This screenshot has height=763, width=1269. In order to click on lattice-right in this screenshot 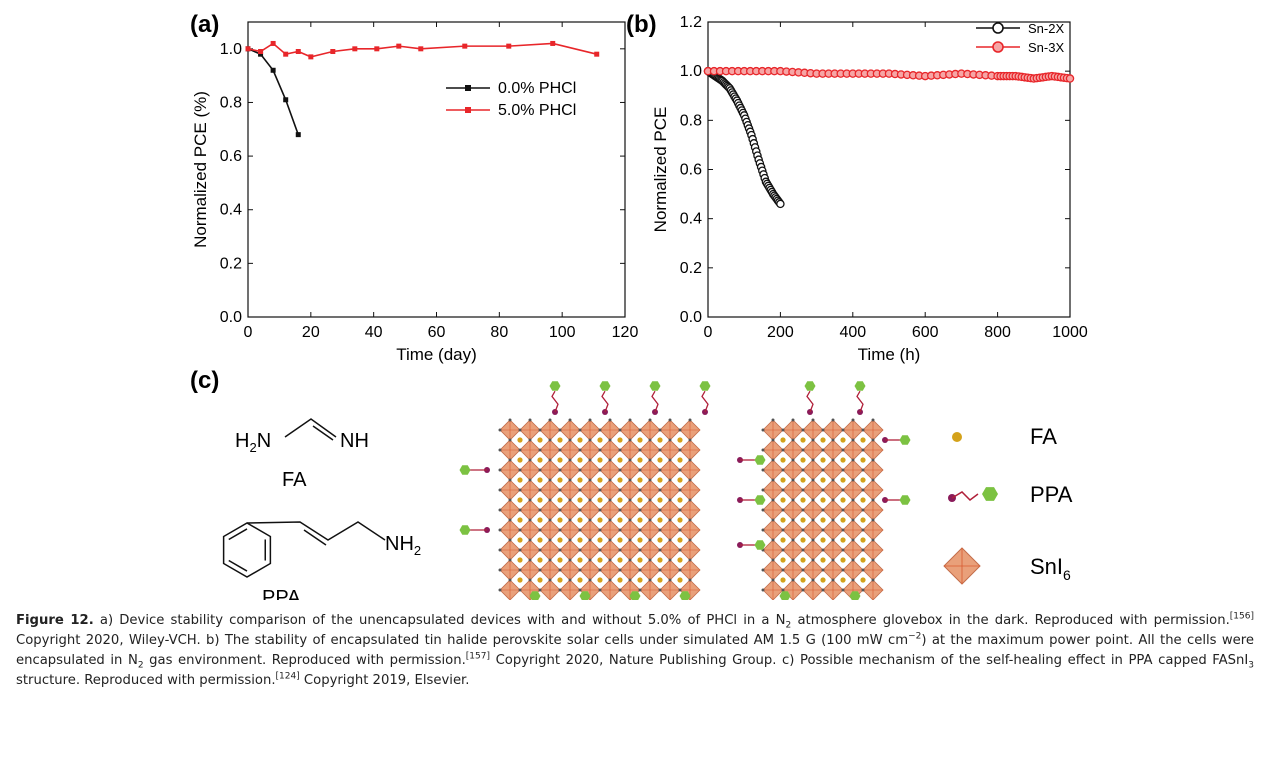, I will do `click(822, 509)`.